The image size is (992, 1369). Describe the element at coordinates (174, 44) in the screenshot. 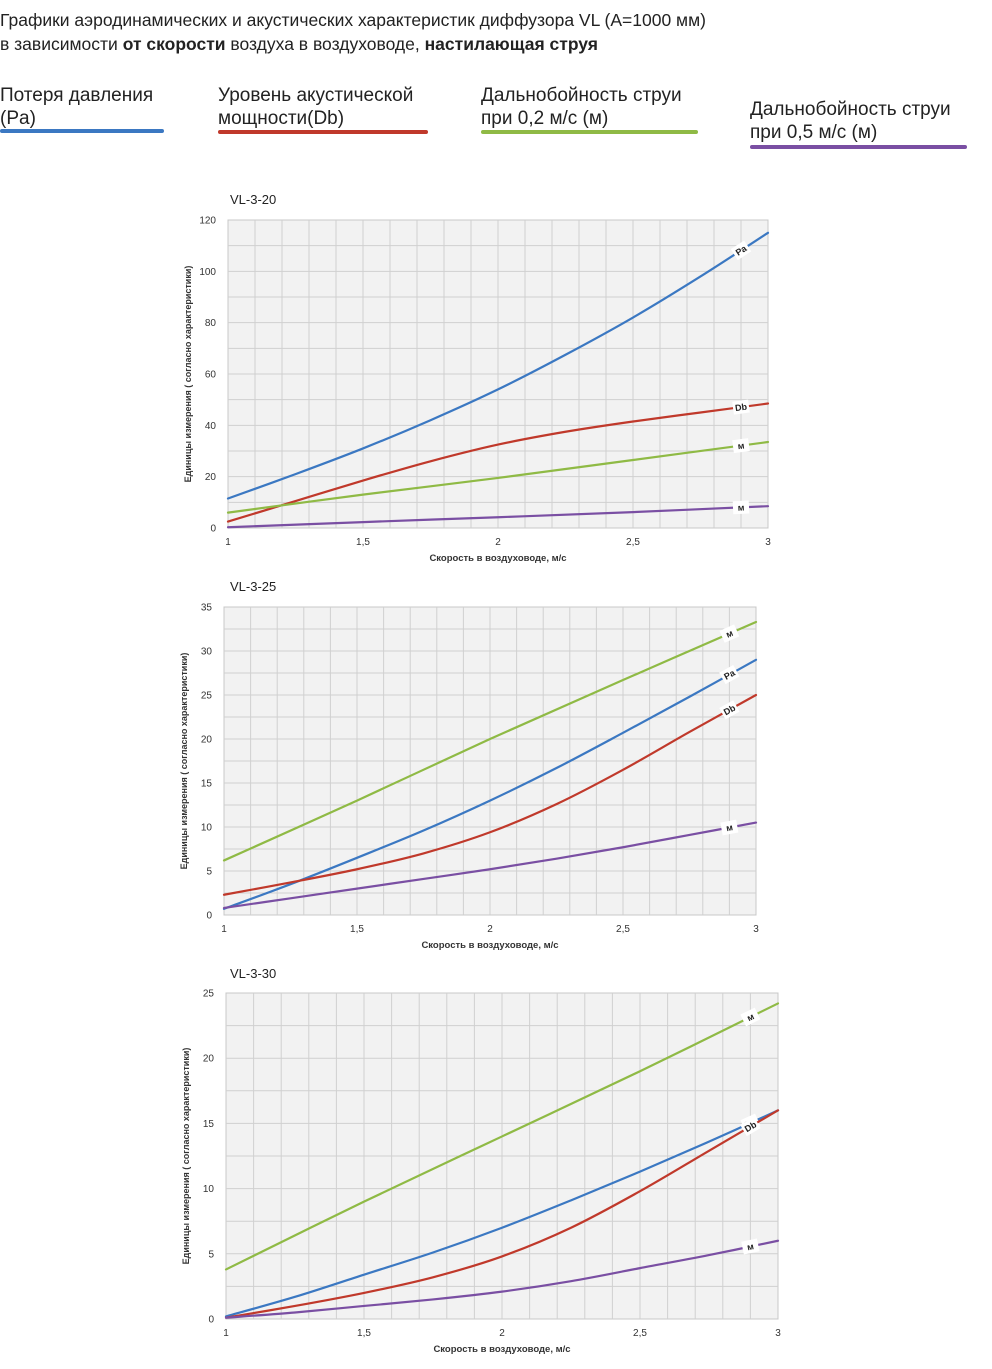

I see `header-line-2-b: от скорости` at that location.